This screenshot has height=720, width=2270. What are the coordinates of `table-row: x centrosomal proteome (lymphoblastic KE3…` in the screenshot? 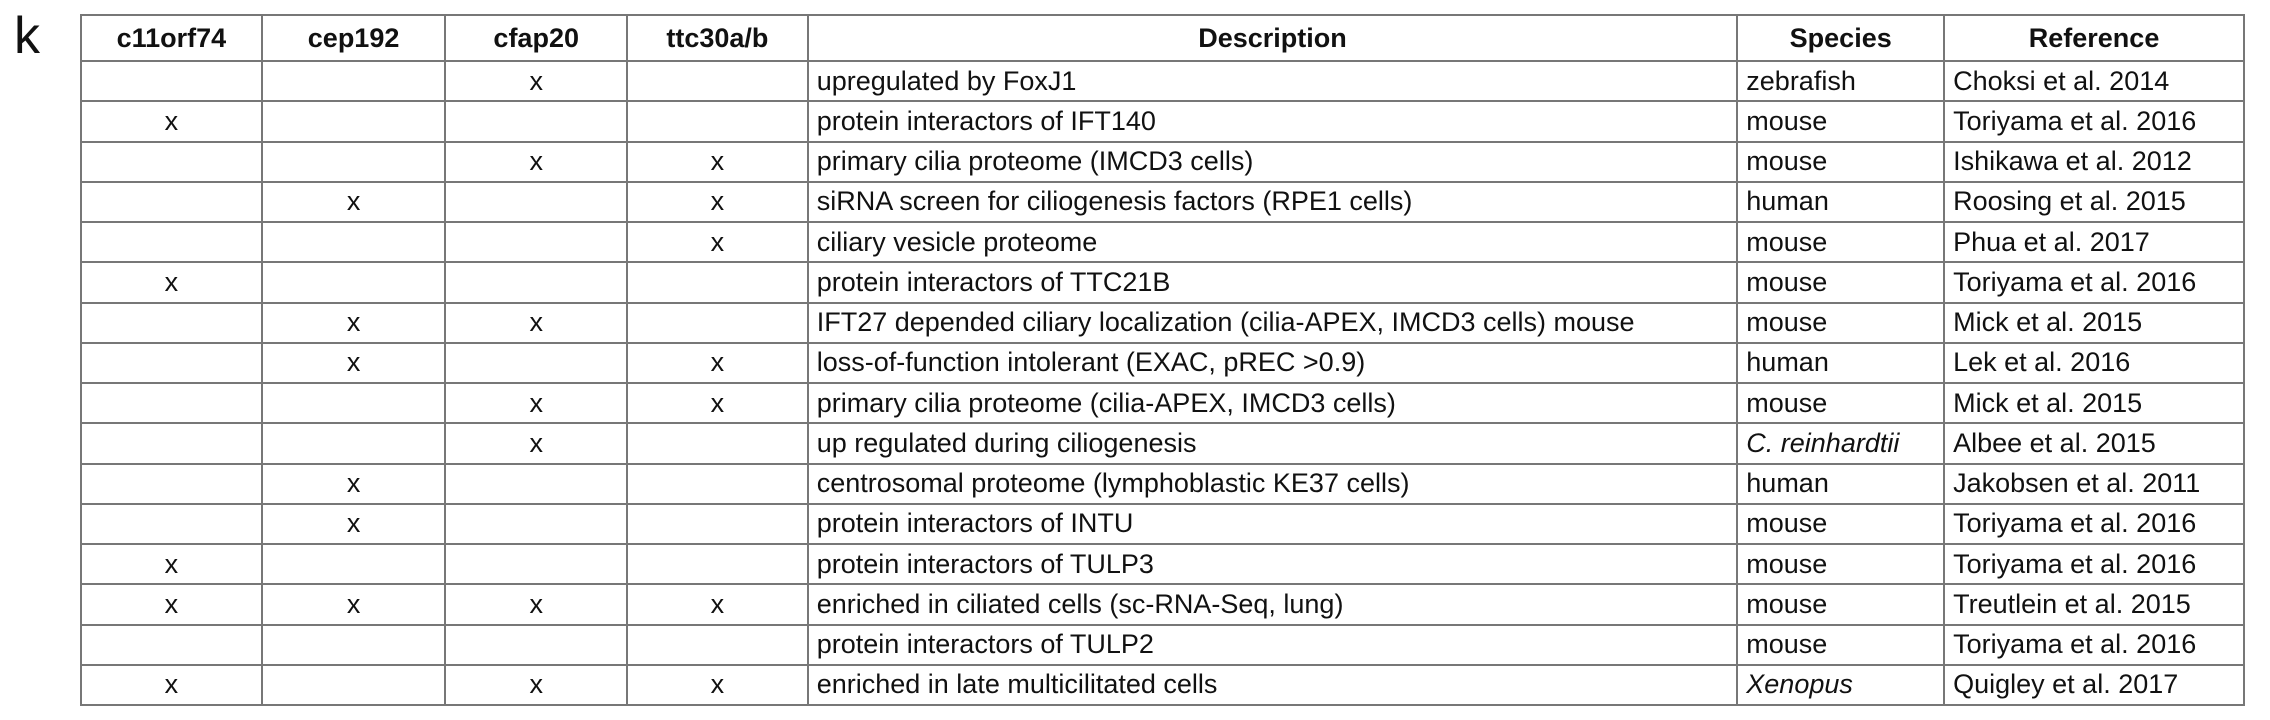 It's located at (1162, 483).